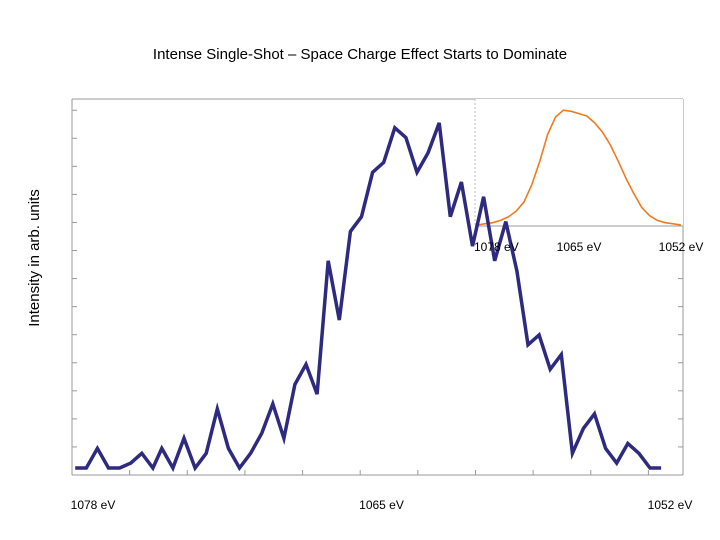 Image resolution: width=720 pixels, height=540 pixels. What do you see at coordinates (579, 247) in the screenshot?
I see `inset-x-tick-label-1065: 1065 eV` at bounding box center [579, 247].